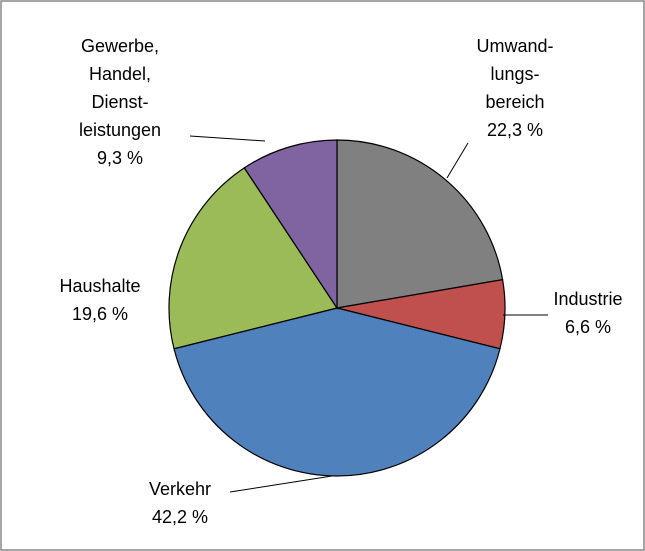 The height and width of the screenshot is (551, 645). I want to click on slice-label: Haushalte 19,6 %, so click(99, 300).